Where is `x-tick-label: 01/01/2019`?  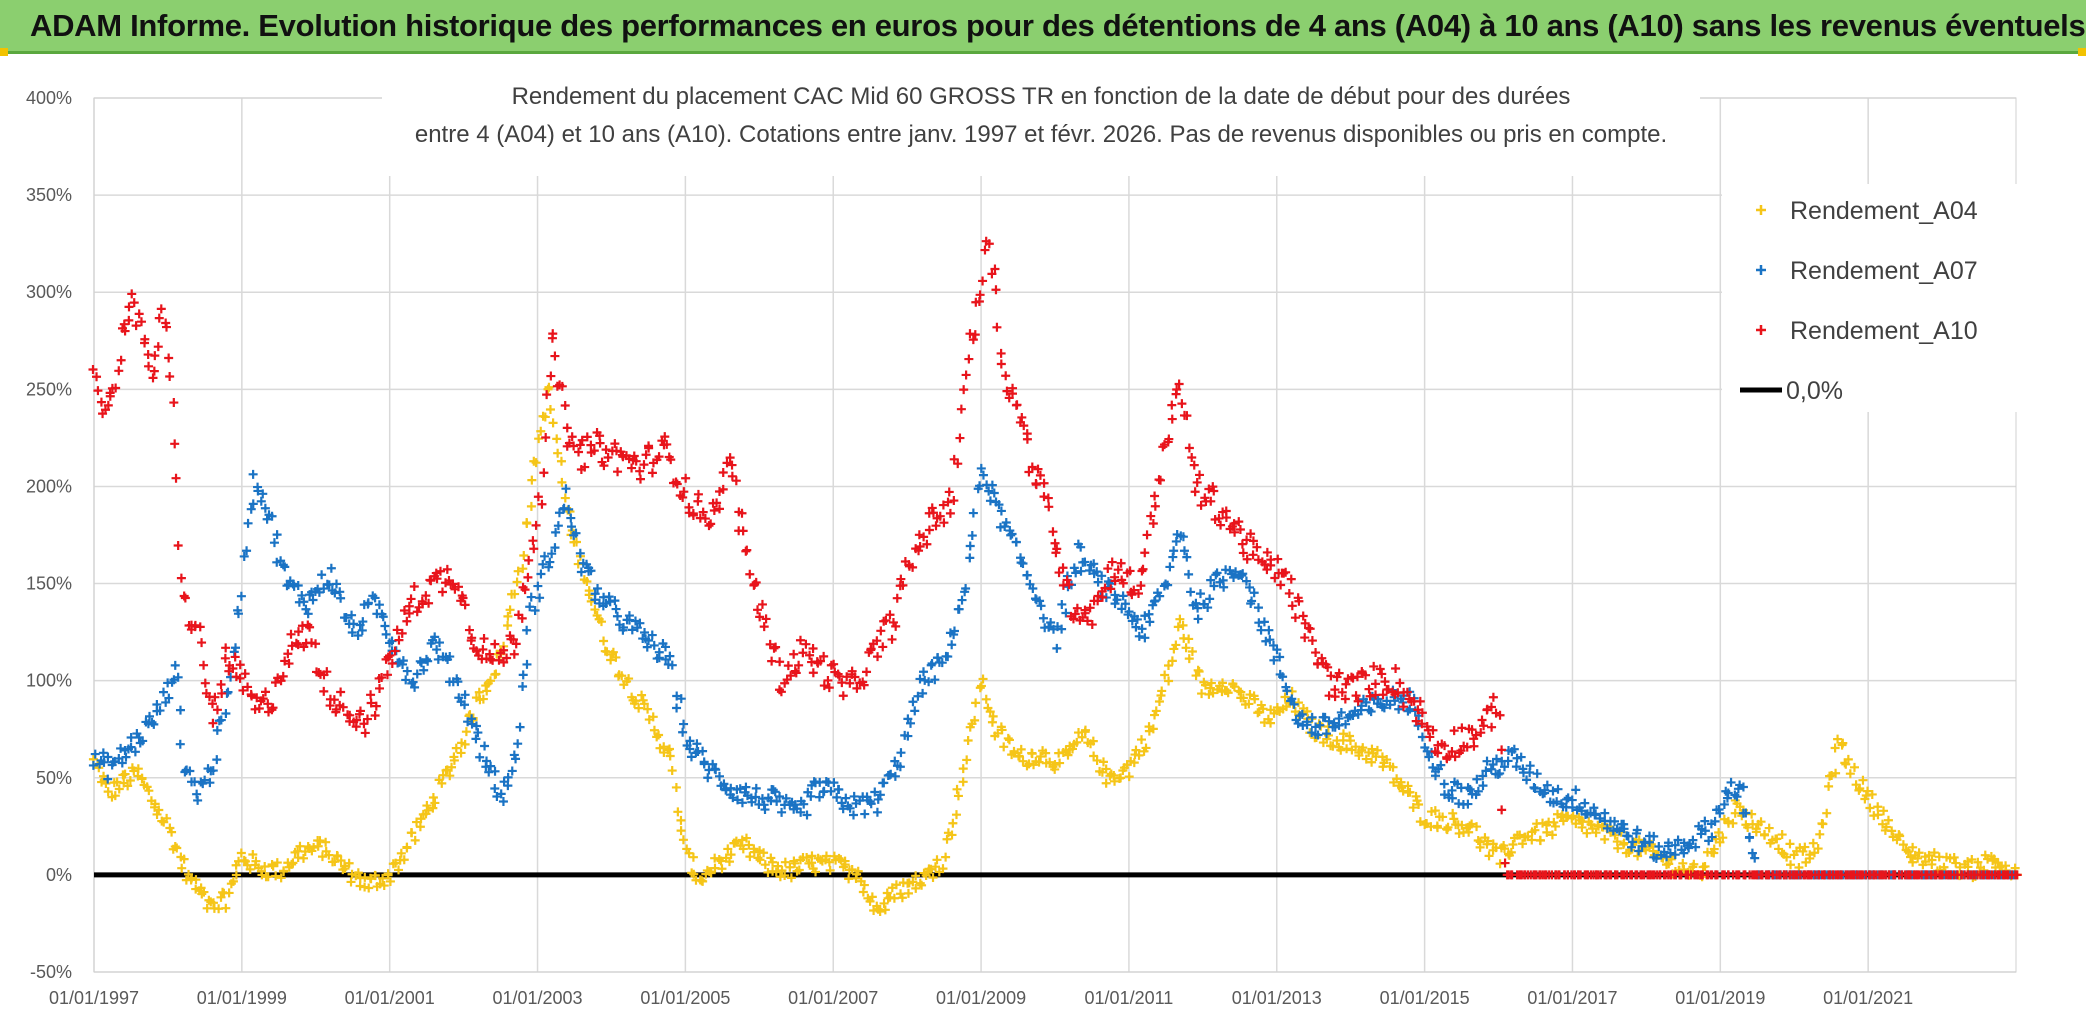 x-tick-label: 01/01/2019 is located at coordinates (1720, 998).